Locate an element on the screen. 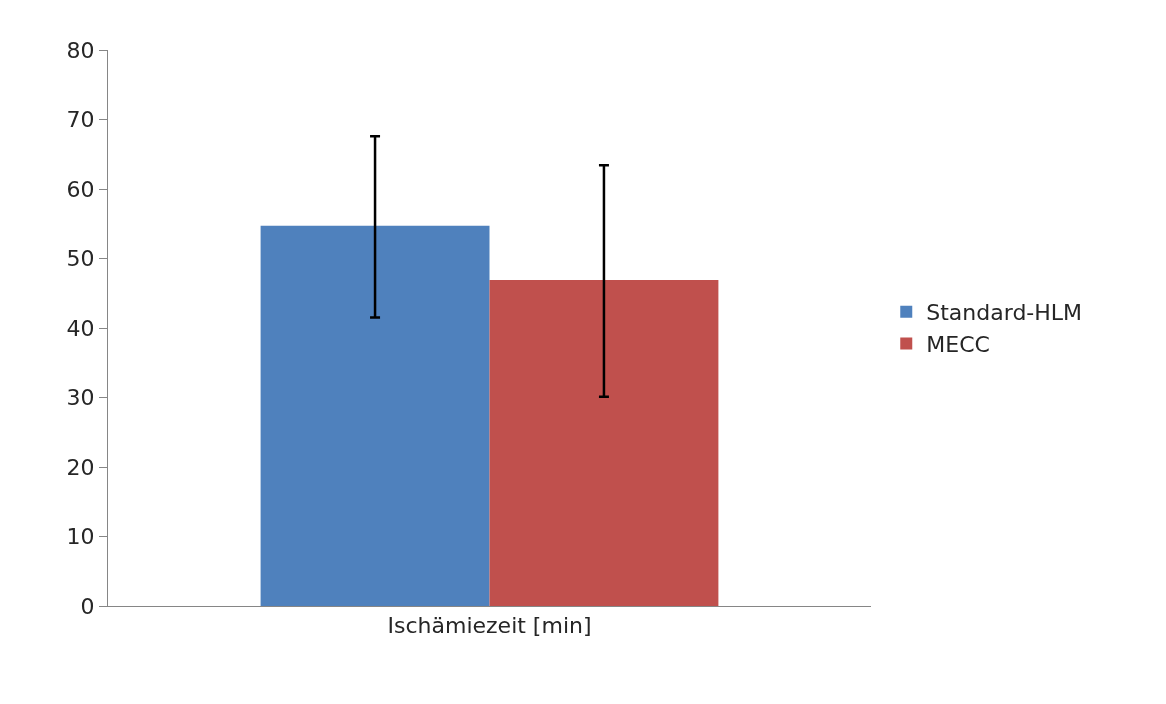 This screenshot has width=1166, height=704. y-tick-label: 0 is located at coordinates (87, 606).